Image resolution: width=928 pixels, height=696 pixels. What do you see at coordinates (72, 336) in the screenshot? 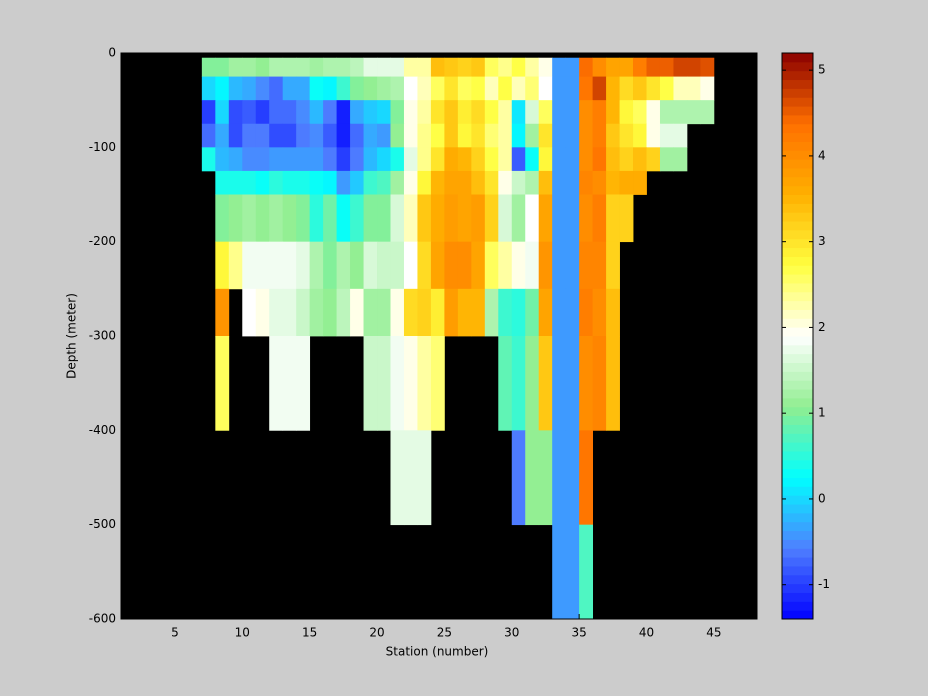
I see `y-axis-label: Depth (meter)` at bounding box center [72, 336].